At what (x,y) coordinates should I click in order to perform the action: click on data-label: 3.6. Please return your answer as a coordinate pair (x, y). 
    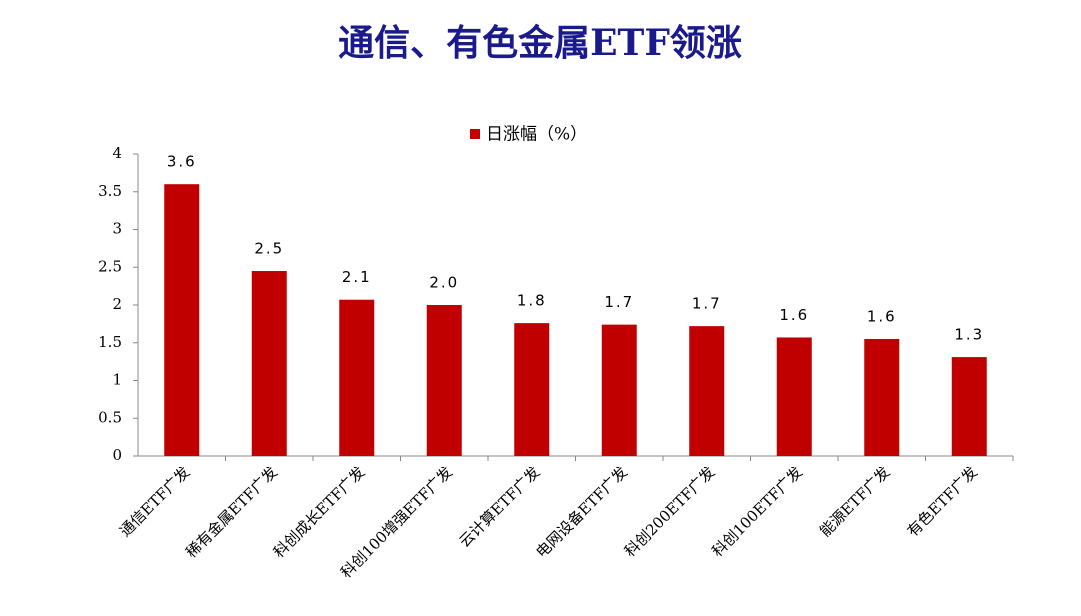
    Looking at the image, I should click on (182, 162).